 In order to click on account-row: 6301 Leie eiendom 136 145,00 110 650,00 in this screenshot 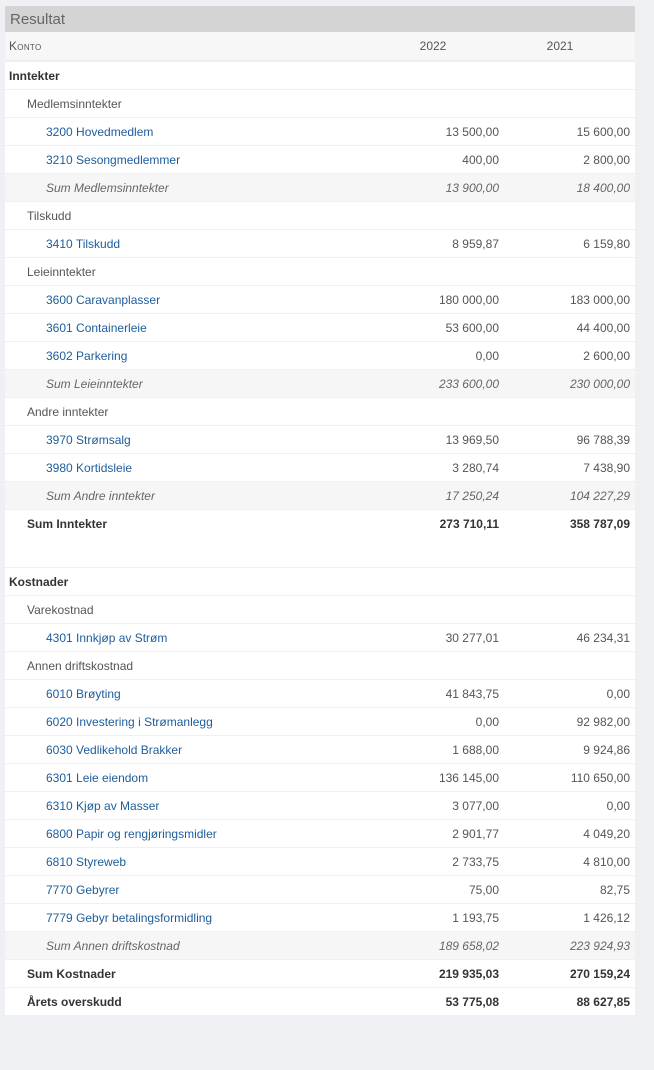, I will do `click(320, 777)`.